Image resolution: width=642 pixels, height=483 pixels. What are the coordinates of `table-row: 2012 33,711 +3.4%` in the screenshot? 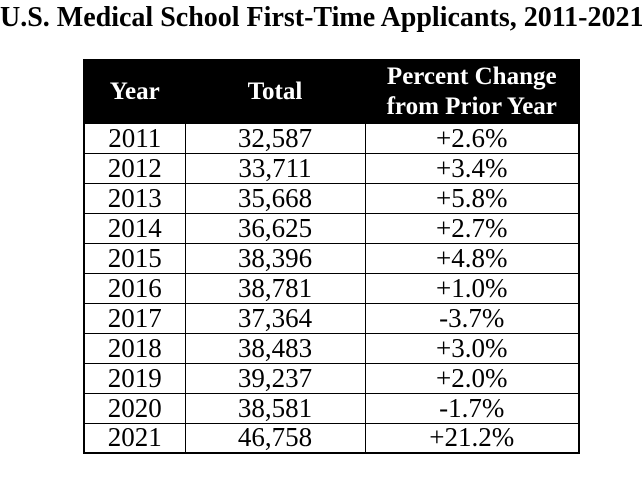 It's located at (331, 168).